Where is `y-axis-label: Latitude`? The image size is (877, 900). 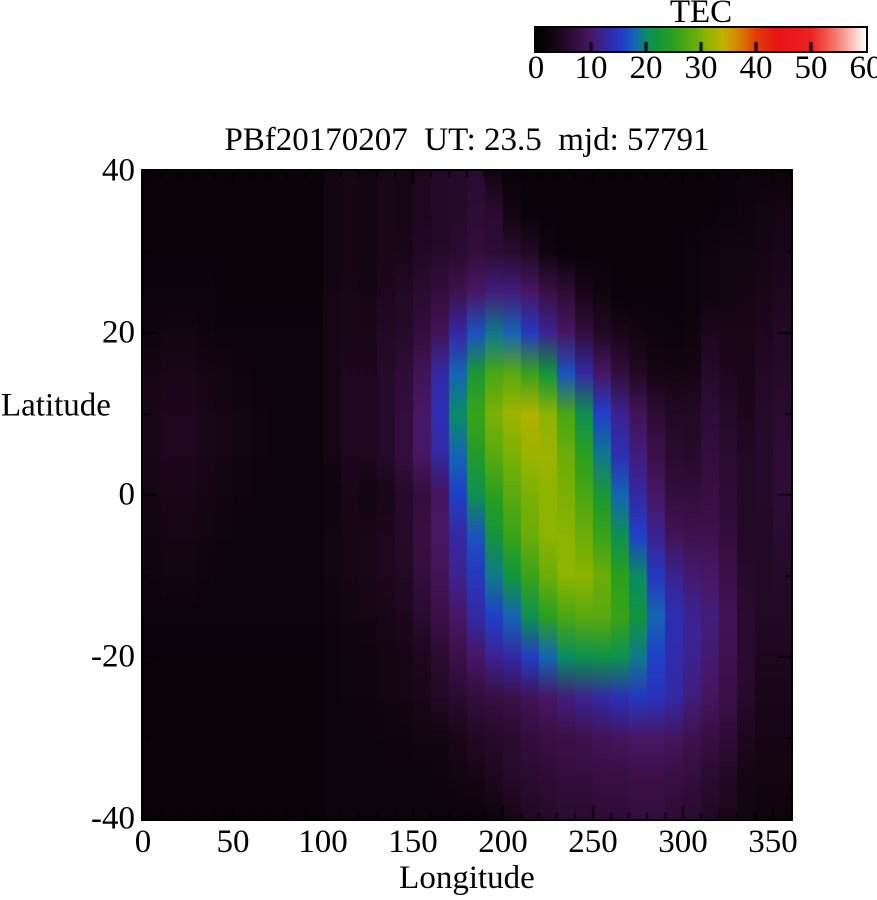
y-axis-label: Latitude is located at coordinates (56, 405).